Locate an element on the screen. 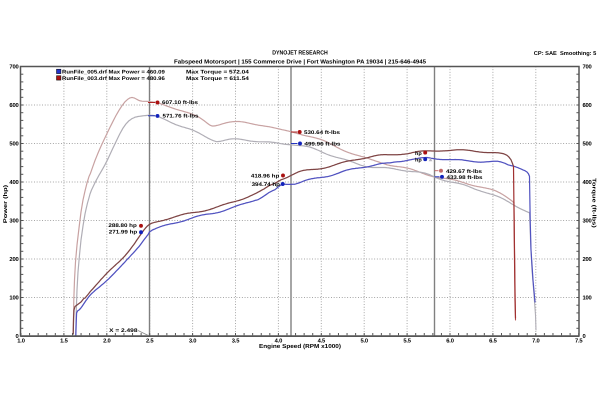 This screenshot has width=600, height=407. svg-text: 4.5 is located at coordinates (322, 341).